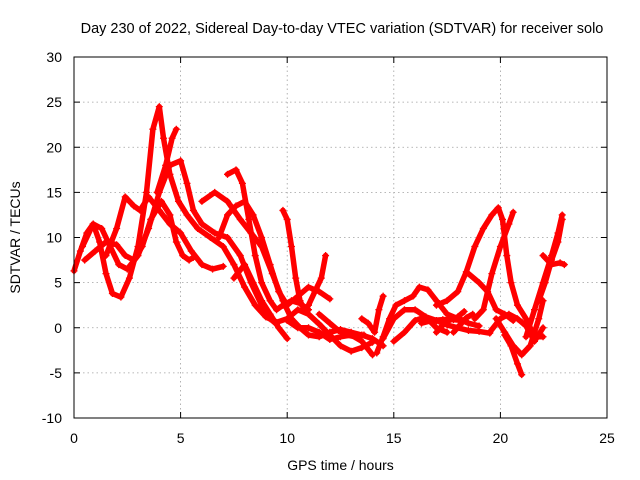  I want to click on y-tick-label: -5, so click(56, 373).